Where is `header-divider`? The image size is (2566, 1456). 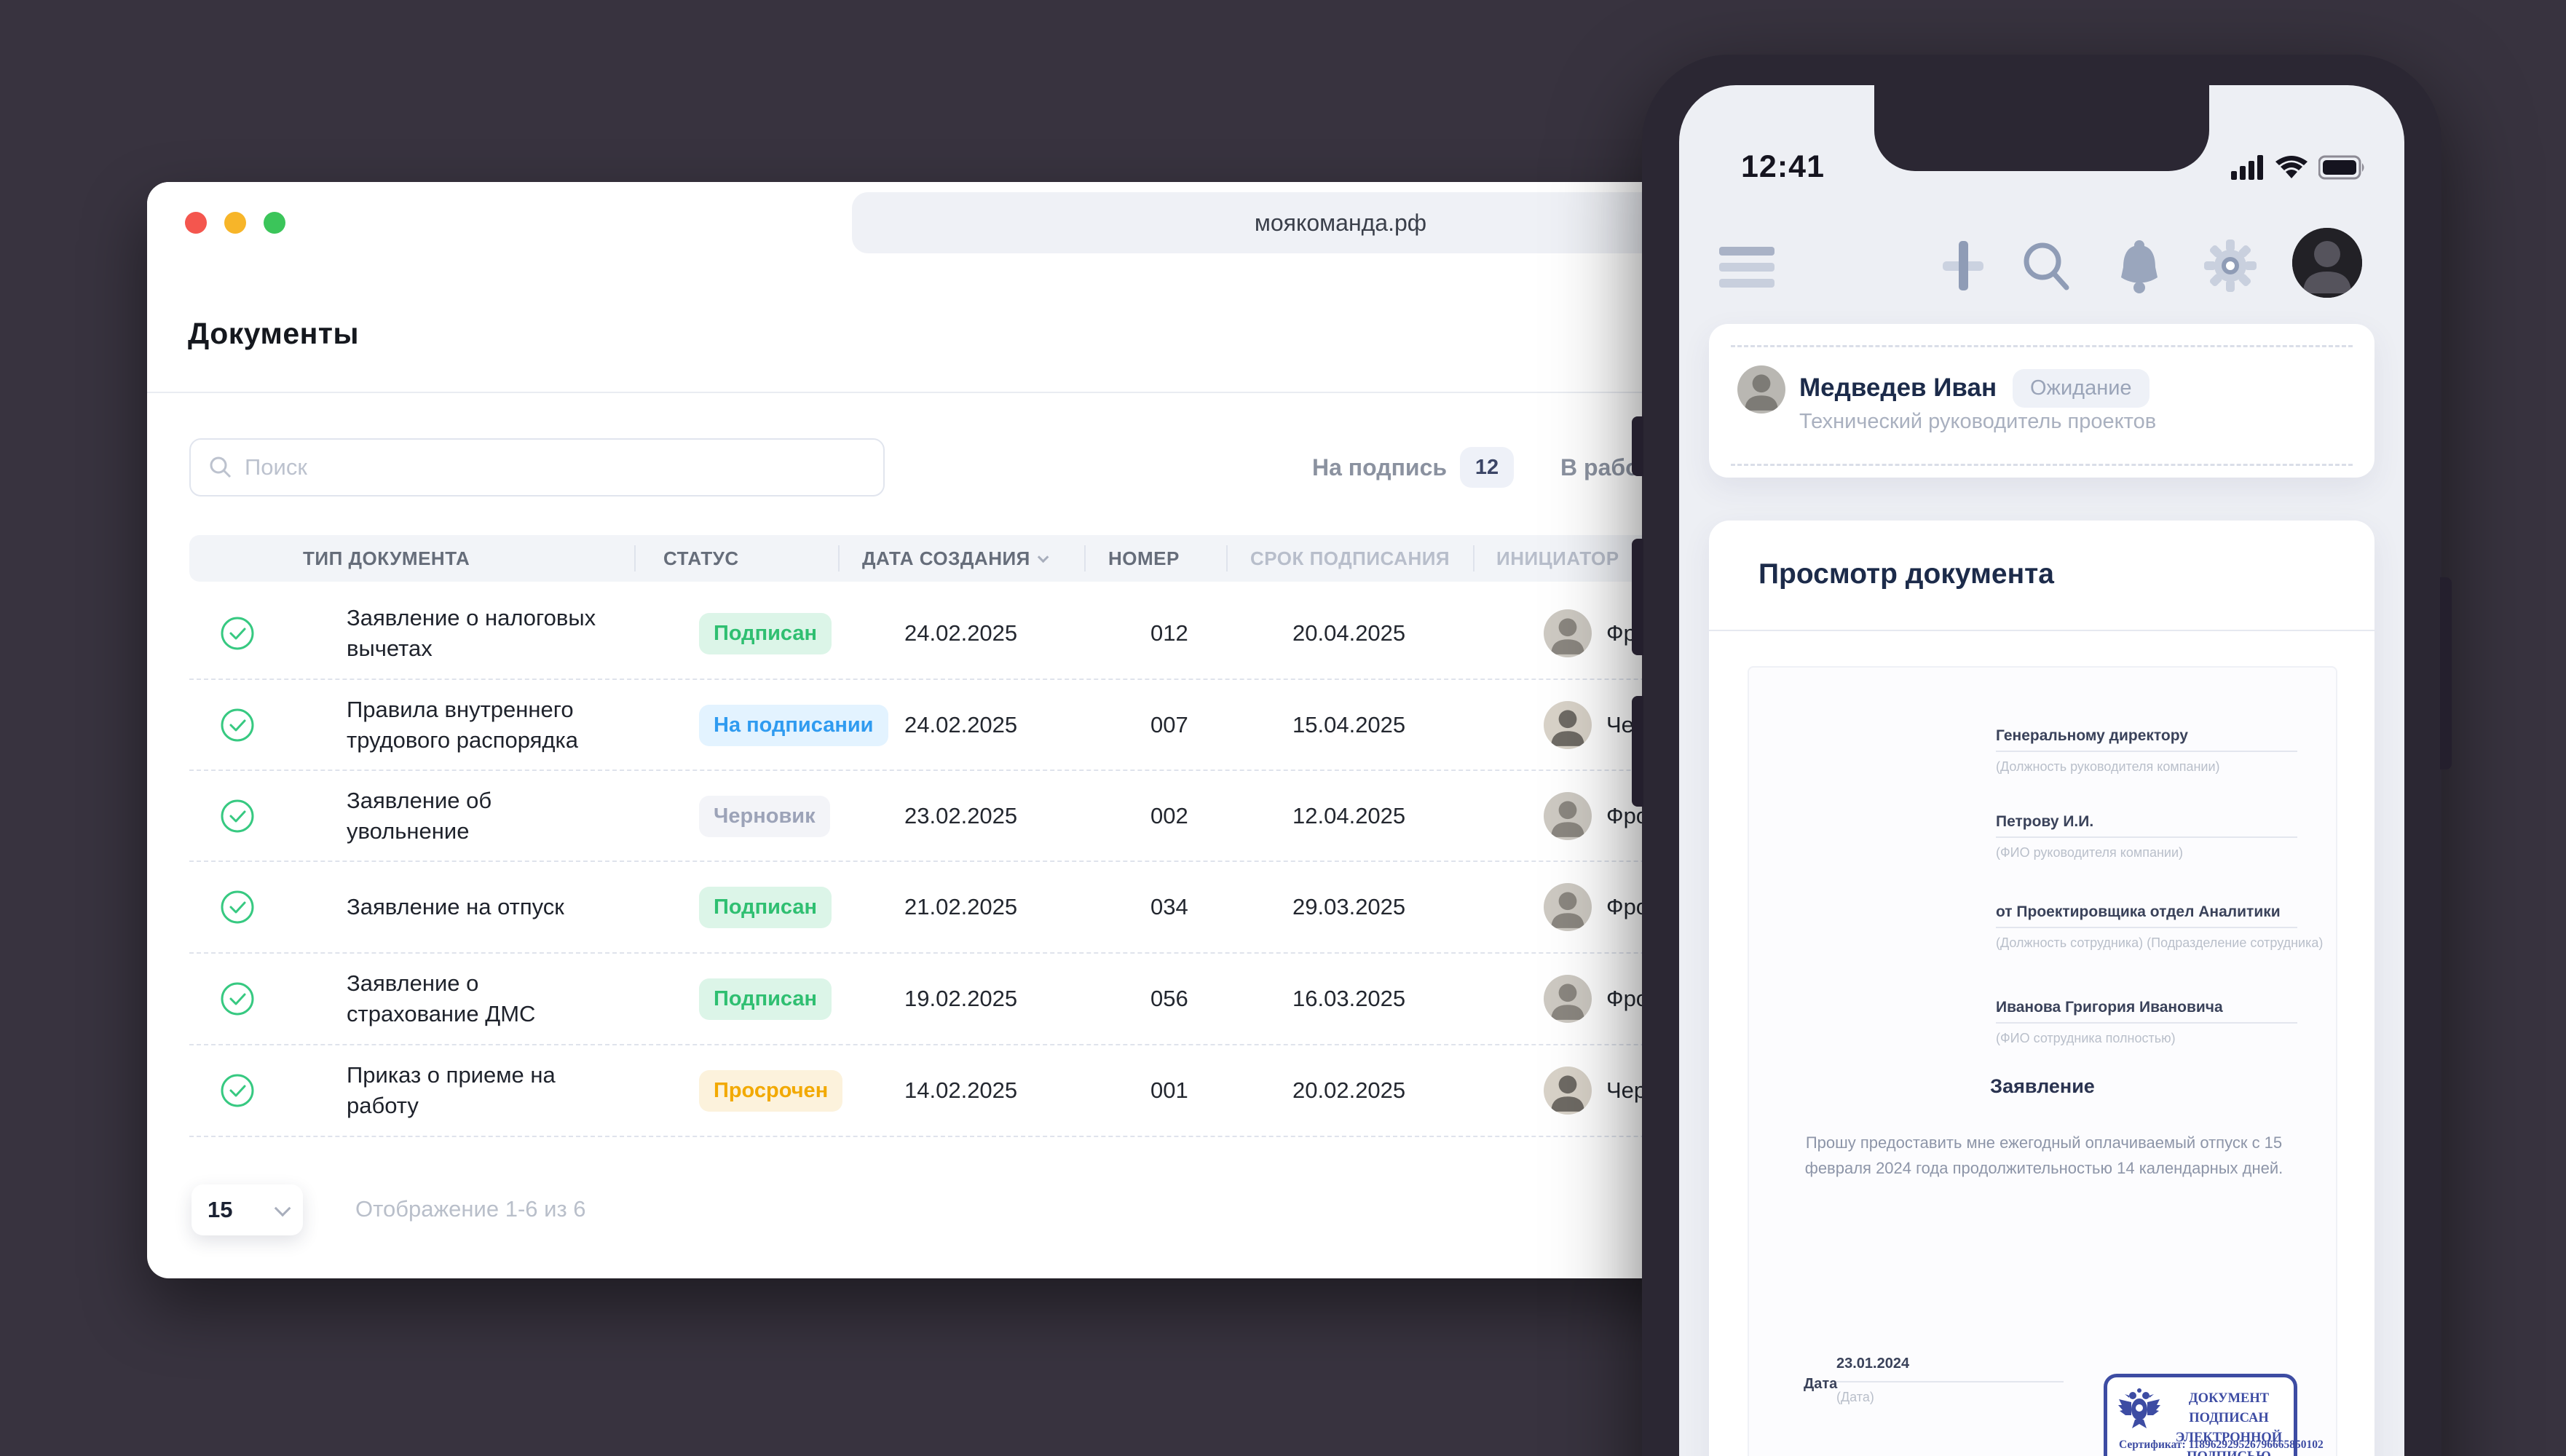
header-divider is located at coordinates (969, 392).